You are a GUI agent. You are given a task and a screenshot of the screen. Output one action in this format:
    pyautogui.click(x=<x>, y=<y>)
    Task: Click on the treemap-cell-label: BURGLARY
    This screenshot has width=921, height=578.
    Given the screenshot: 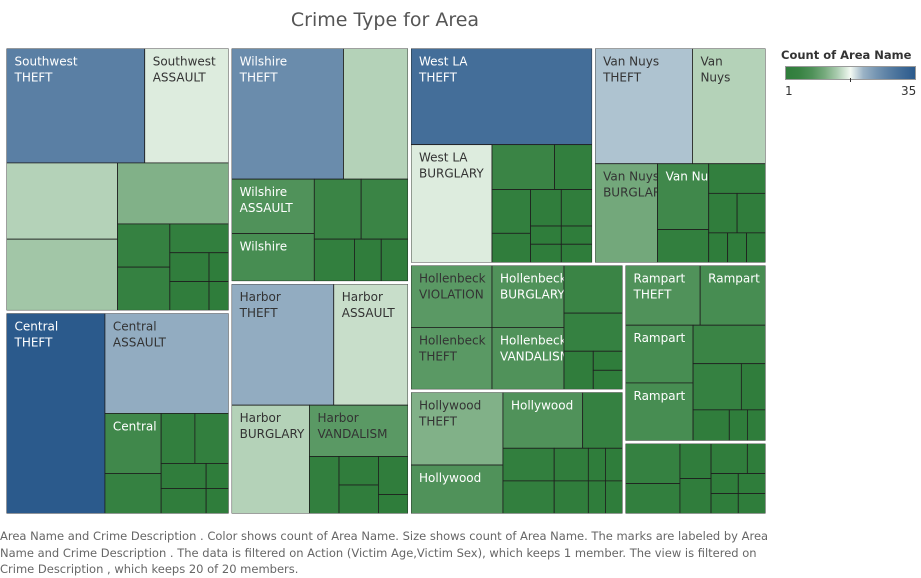 What is the action you would take?
    pyautogui.click(x=451, y=174)
    